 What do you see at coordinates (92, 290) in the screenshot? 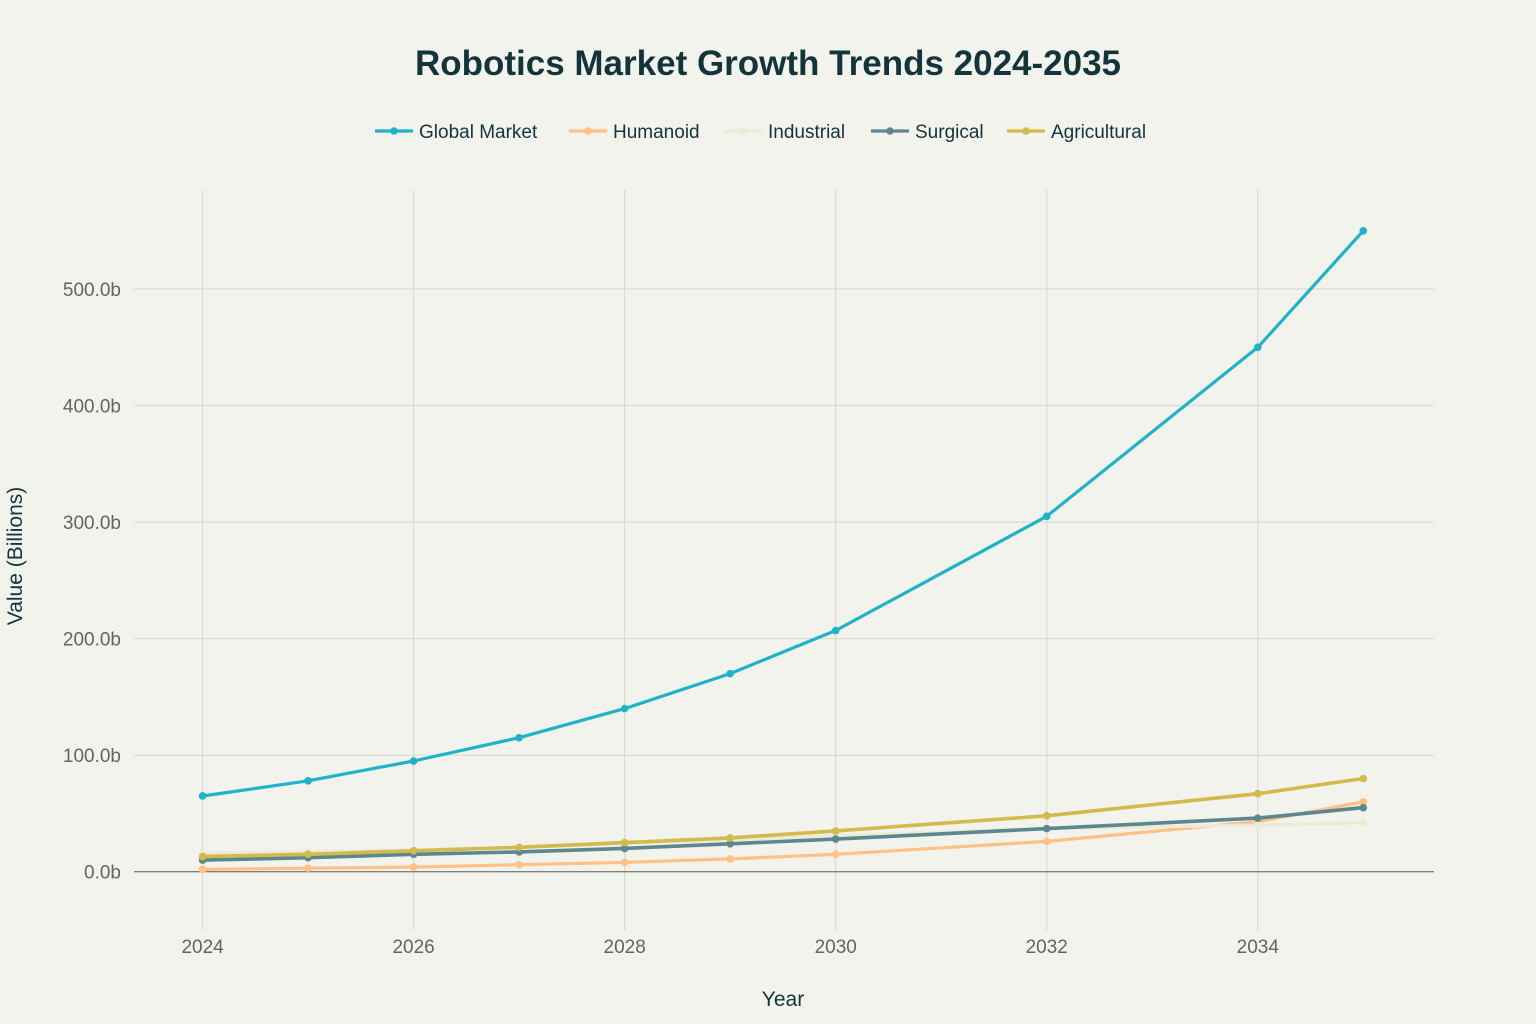
I see `y-tick-label: 500.0b` at bounding box center [92, 290].